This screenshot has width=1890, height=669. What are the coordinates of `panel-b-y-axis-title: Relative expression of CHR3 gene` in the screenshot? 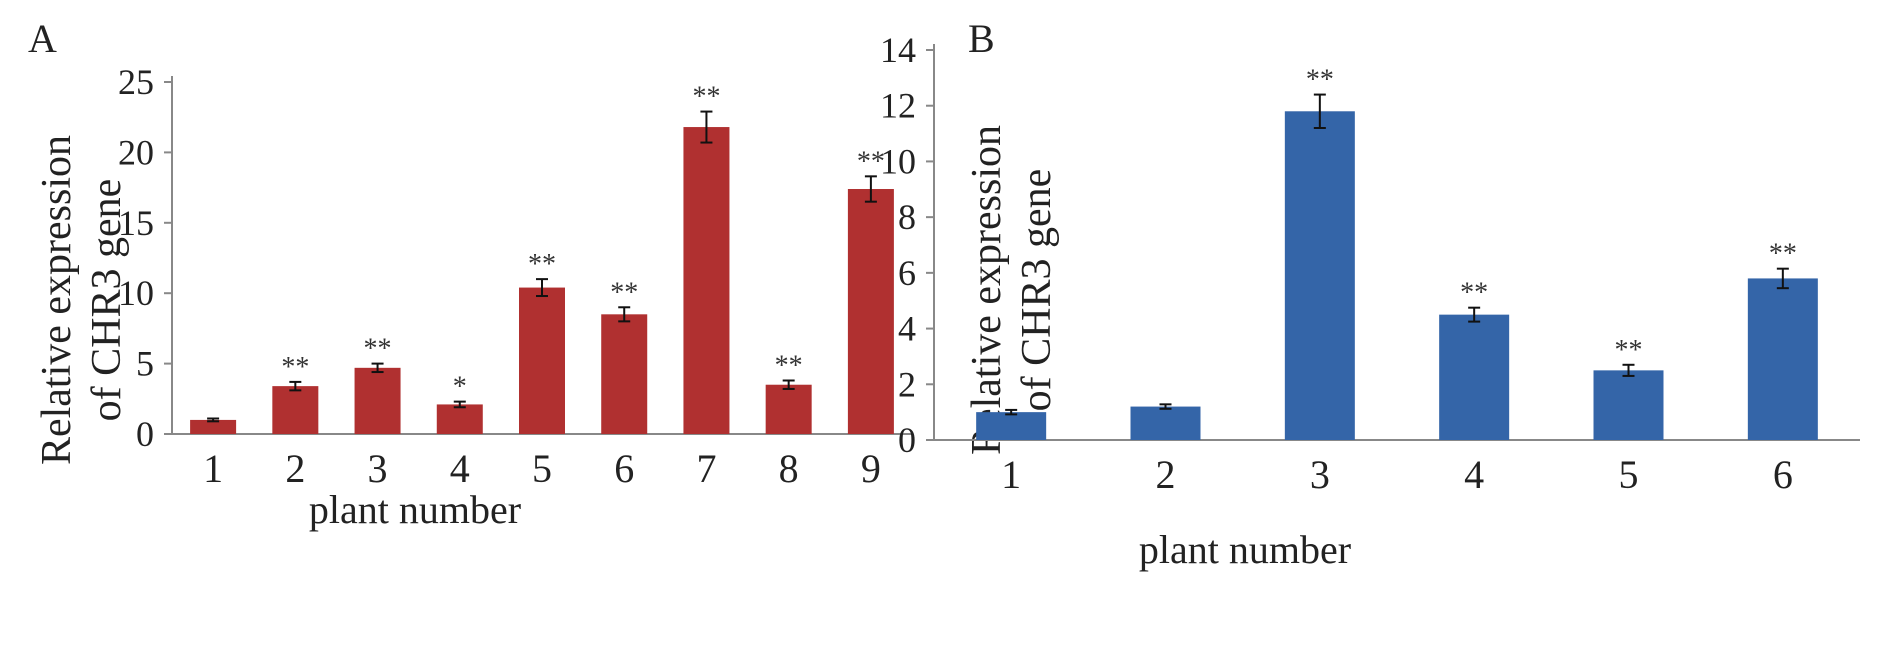 It's located at (1012, 290).